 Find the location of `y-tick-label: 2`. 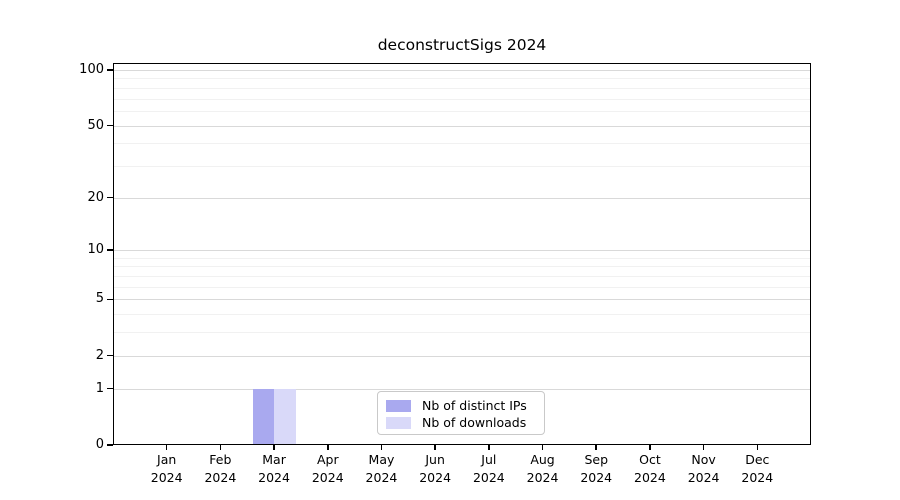

y-tick-label: 2 is located at coordinates (99, 355).